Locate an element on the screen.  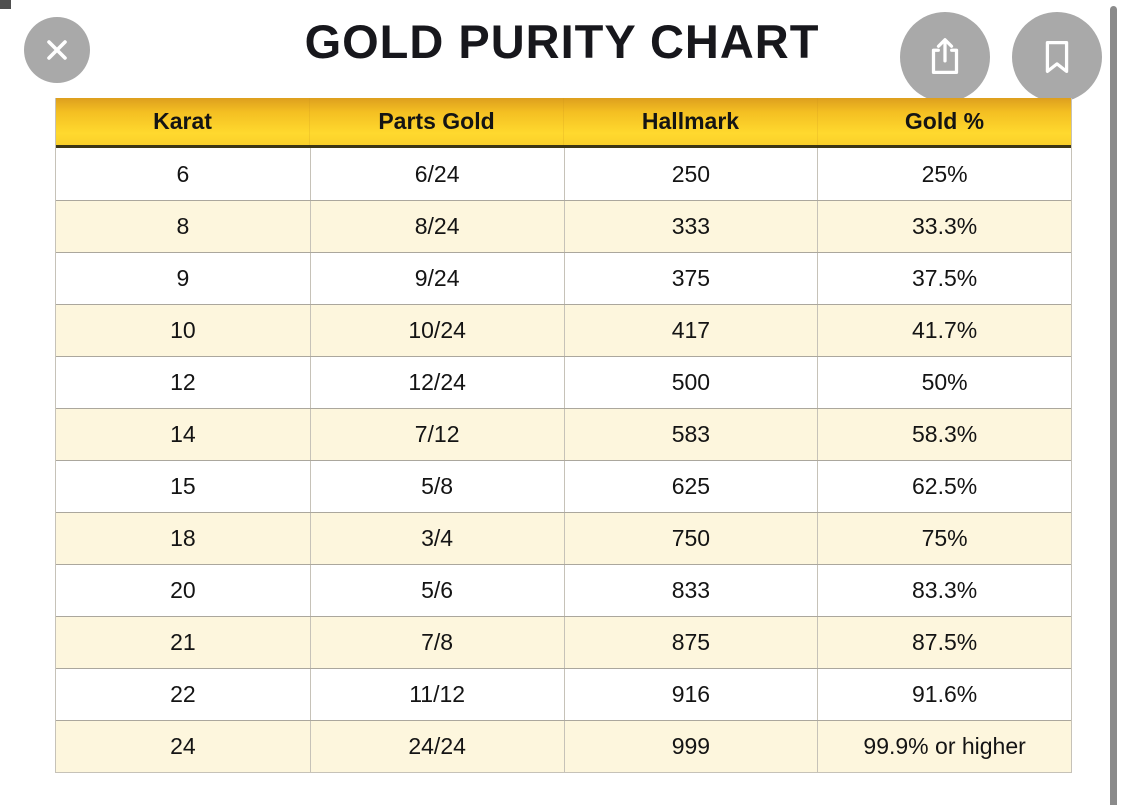
table-cell: 99.9% or higher is located at coordinates (944, 746).